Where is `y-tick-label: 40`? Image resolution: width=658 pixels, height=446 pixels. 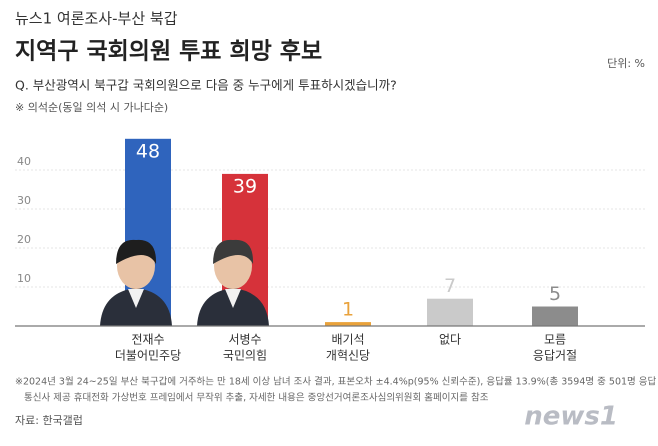 y-tick-label: 40 is located at coordinates (24, 161).